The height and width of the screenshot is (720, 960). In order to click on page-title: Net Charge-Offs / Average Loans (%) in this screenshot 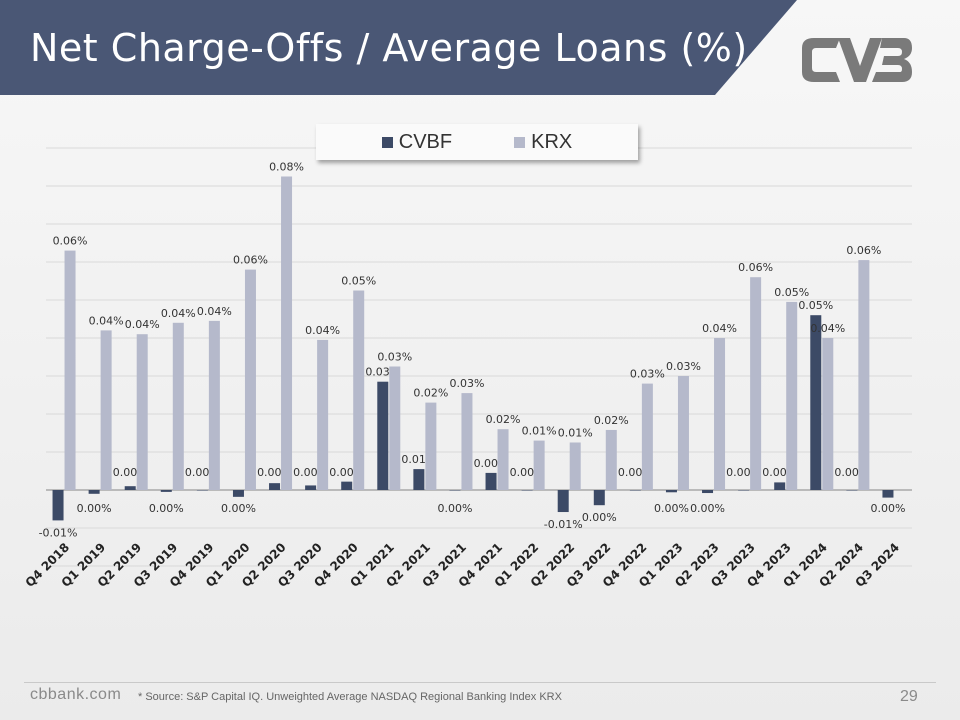, I will do `click(389, 48)`.